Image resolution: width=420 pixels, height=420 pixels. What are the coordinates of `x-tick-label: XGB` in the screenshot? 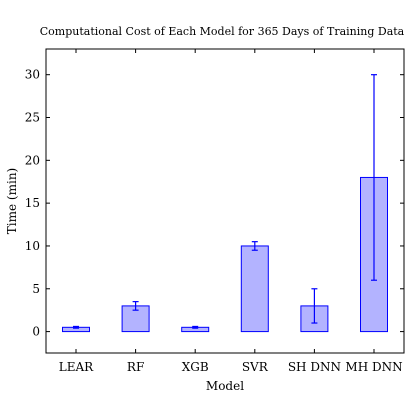 It's located at (195, 367).